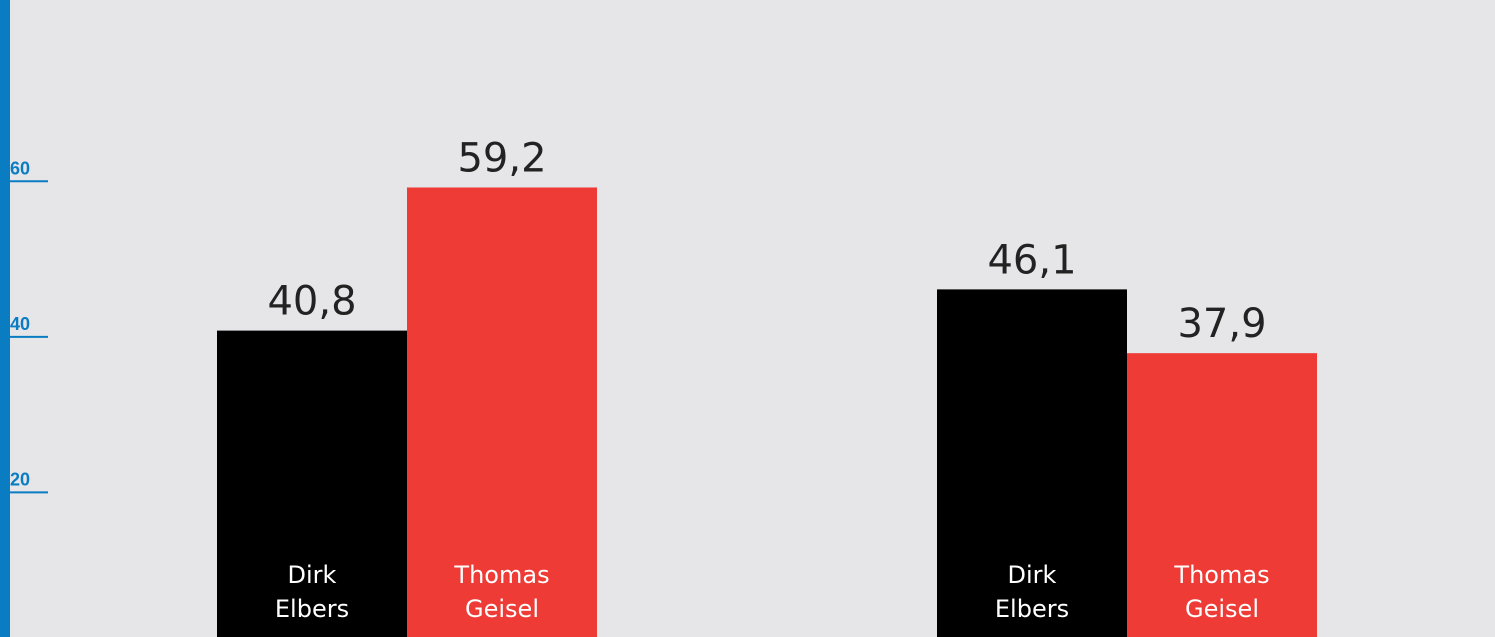 The width and height of the screenshot is (1495, 637). I want to click on value-label: 46,1, so click(1031, 260).